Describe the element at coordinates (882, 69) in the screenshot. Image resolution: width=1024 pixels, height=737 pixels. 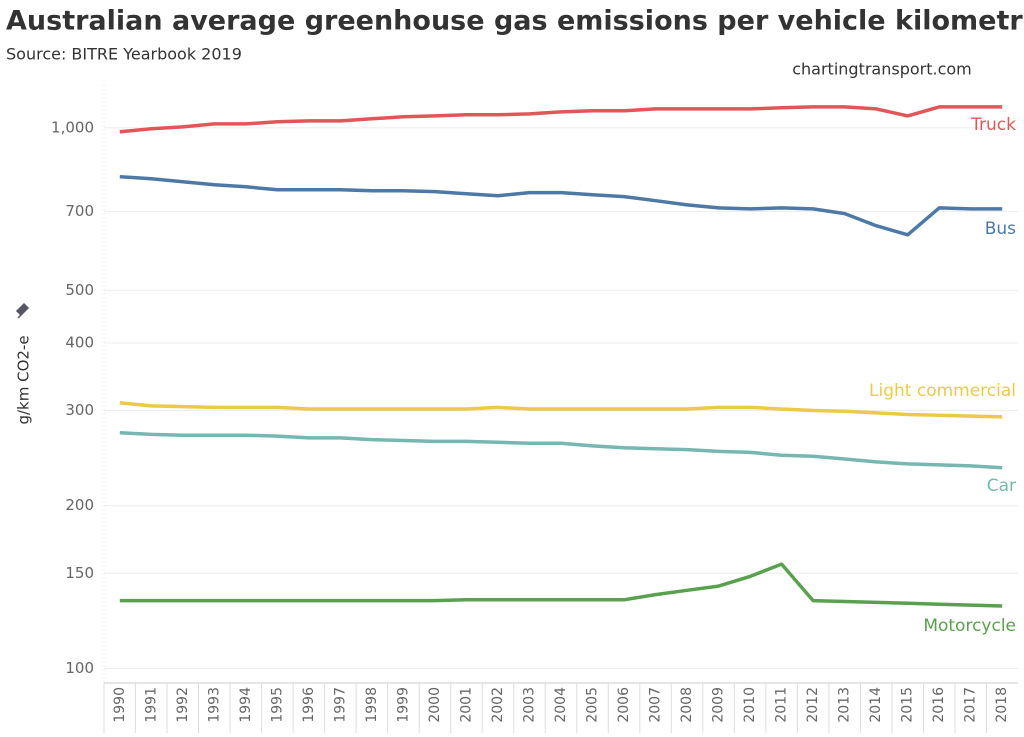
I see `watermark: chartingtransport.com` at that location.